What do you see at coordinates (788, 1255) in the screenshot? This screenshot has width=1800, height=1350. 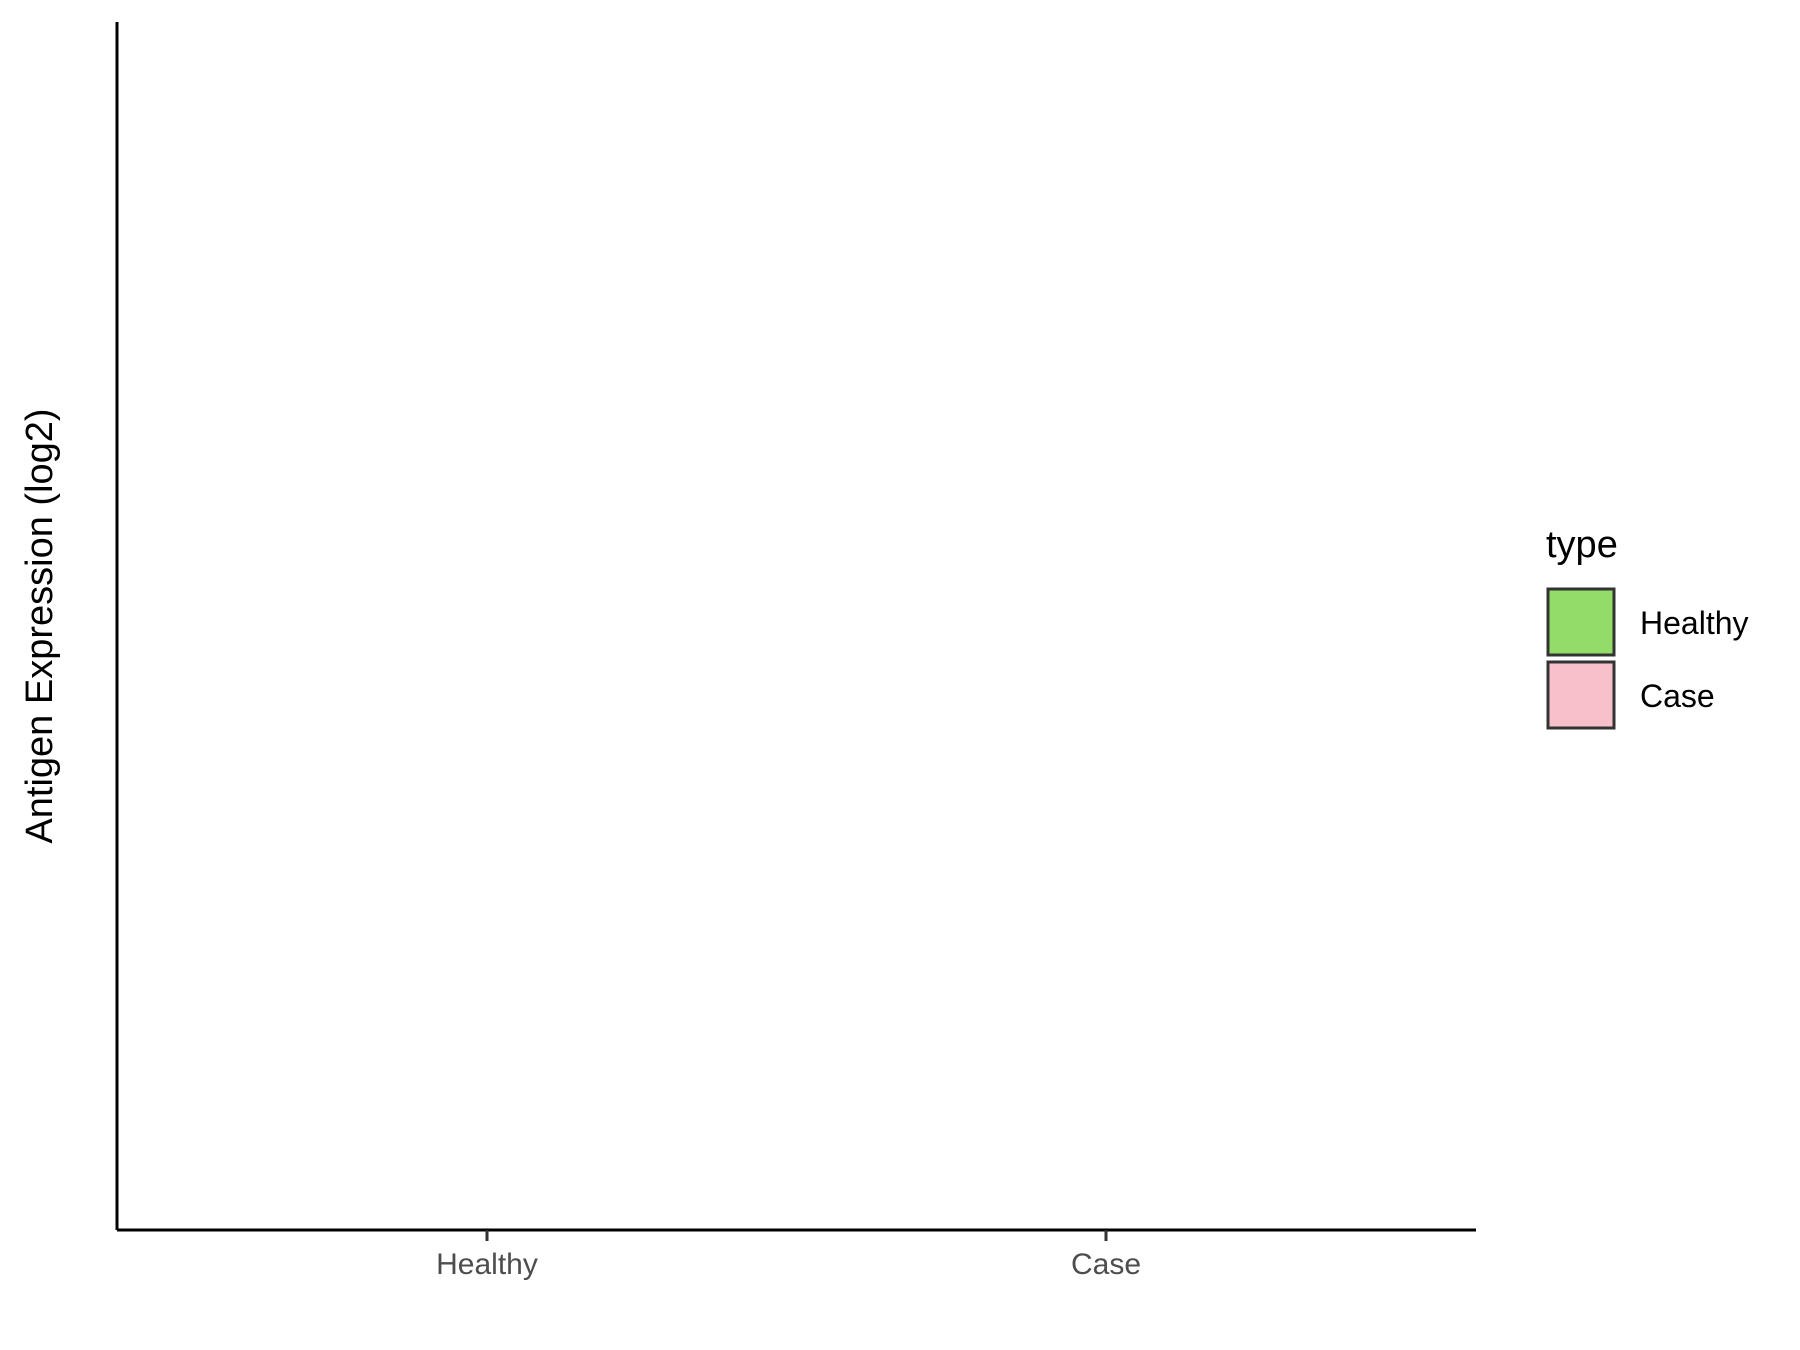 I see `x-axis-ticks: Healthy Case` at bounding box center [788, 1255].